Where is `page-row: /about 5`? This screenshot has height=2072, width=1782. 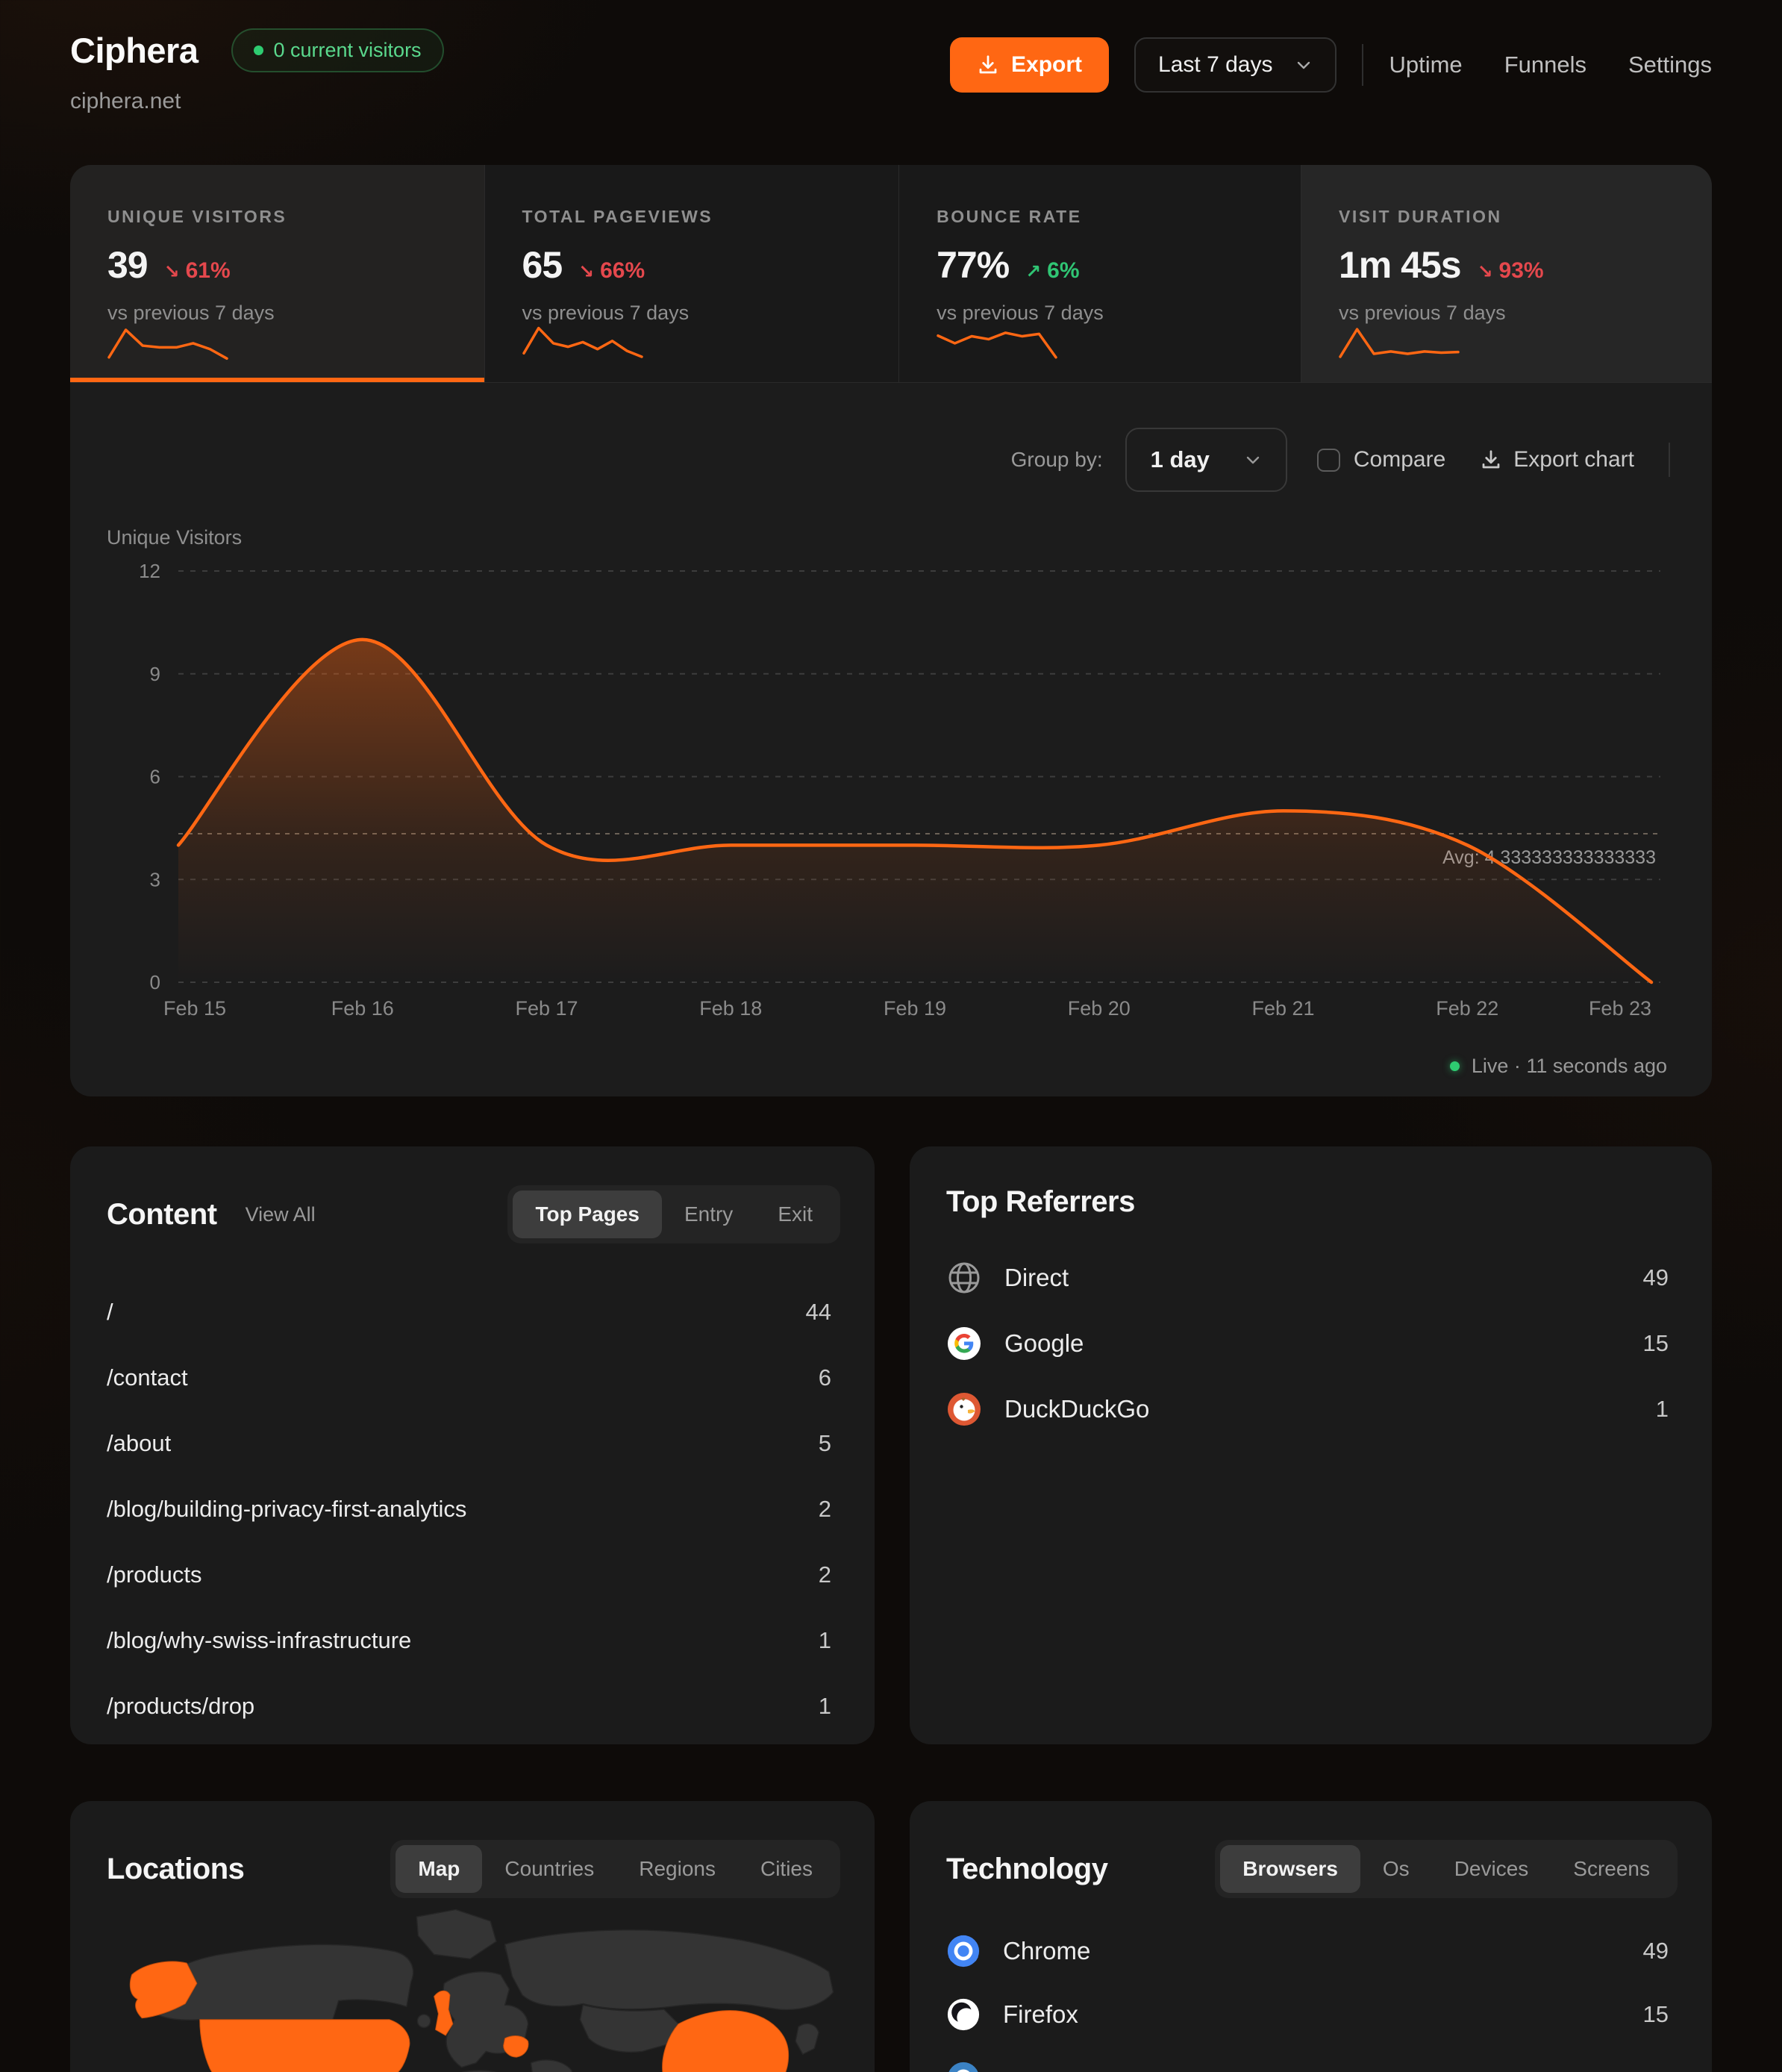
page-row: /about 5 is located at coordinates (469, 1443).